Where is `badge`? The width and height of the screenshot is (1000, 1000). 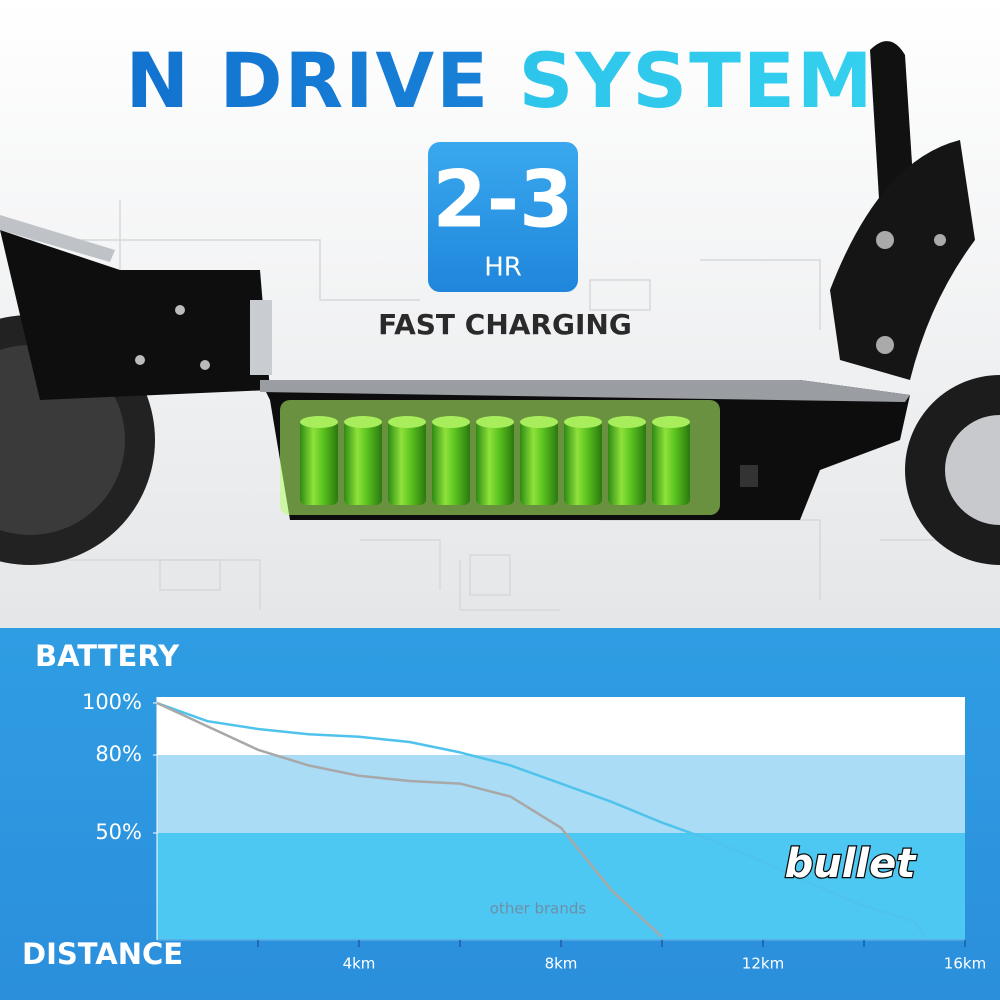 badge is located at coordinates (503, 217).